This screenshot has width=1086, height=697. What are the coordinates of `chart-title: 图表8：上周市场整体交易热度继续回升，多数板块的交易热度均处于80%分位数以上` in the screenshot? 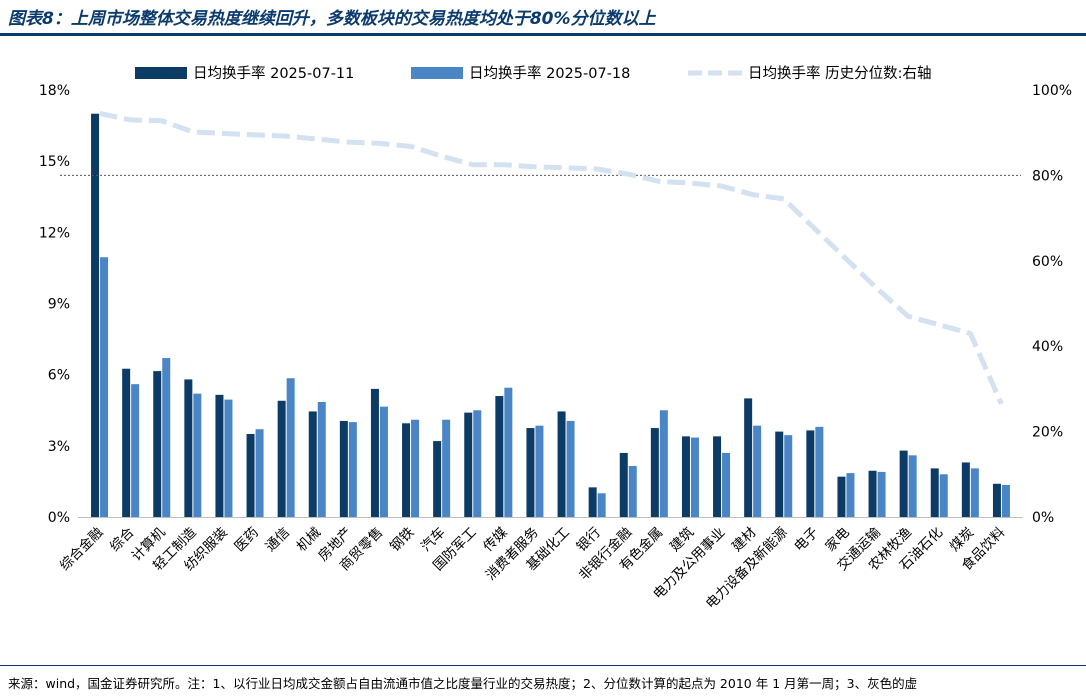 It's located at (332, 19).